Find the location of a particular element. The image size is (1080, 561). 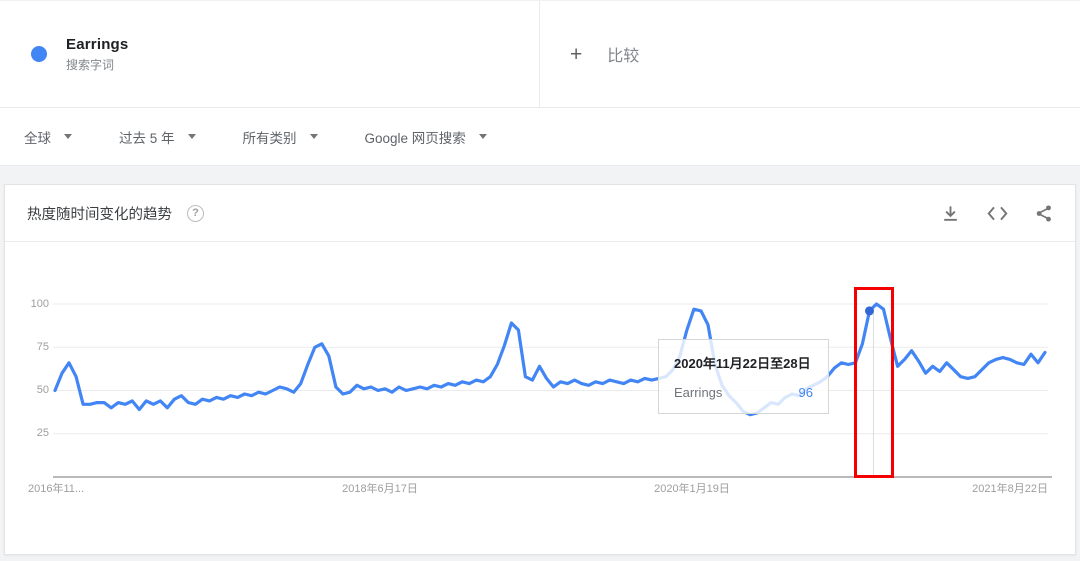

x-tick-label: 2020年1月19日 is located at coordinates (692, 489).